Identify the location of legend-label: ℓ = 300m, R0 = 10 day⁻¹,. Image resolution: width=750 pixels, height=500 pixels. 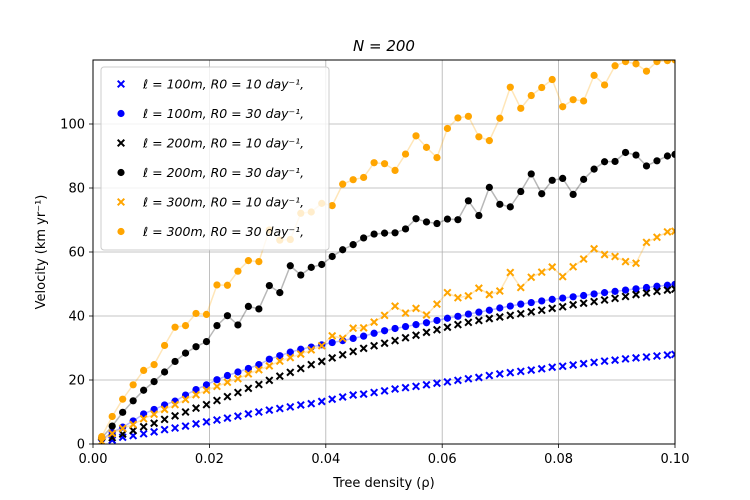
(223, 202).